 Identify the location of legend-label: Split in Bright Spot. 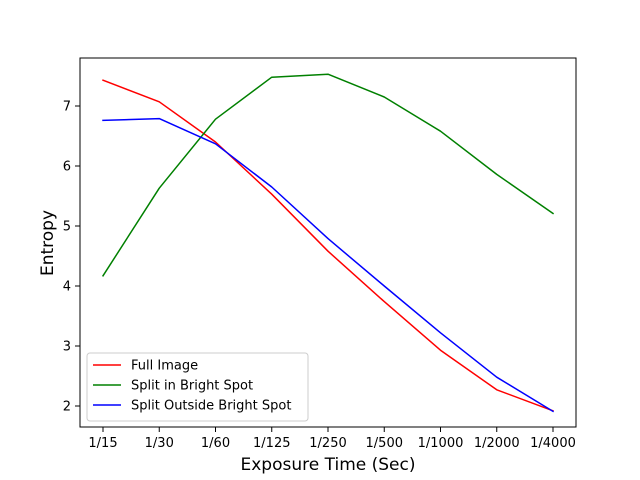
(192, 386).